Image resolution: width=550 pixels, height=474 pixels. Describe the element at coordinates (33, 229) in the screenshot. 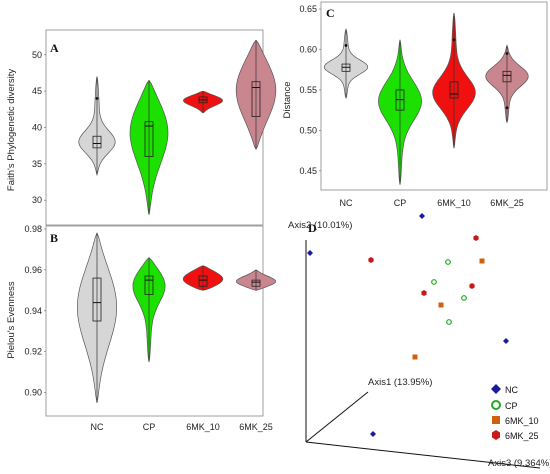

I see `y-tick-label: 0.98` at that location.